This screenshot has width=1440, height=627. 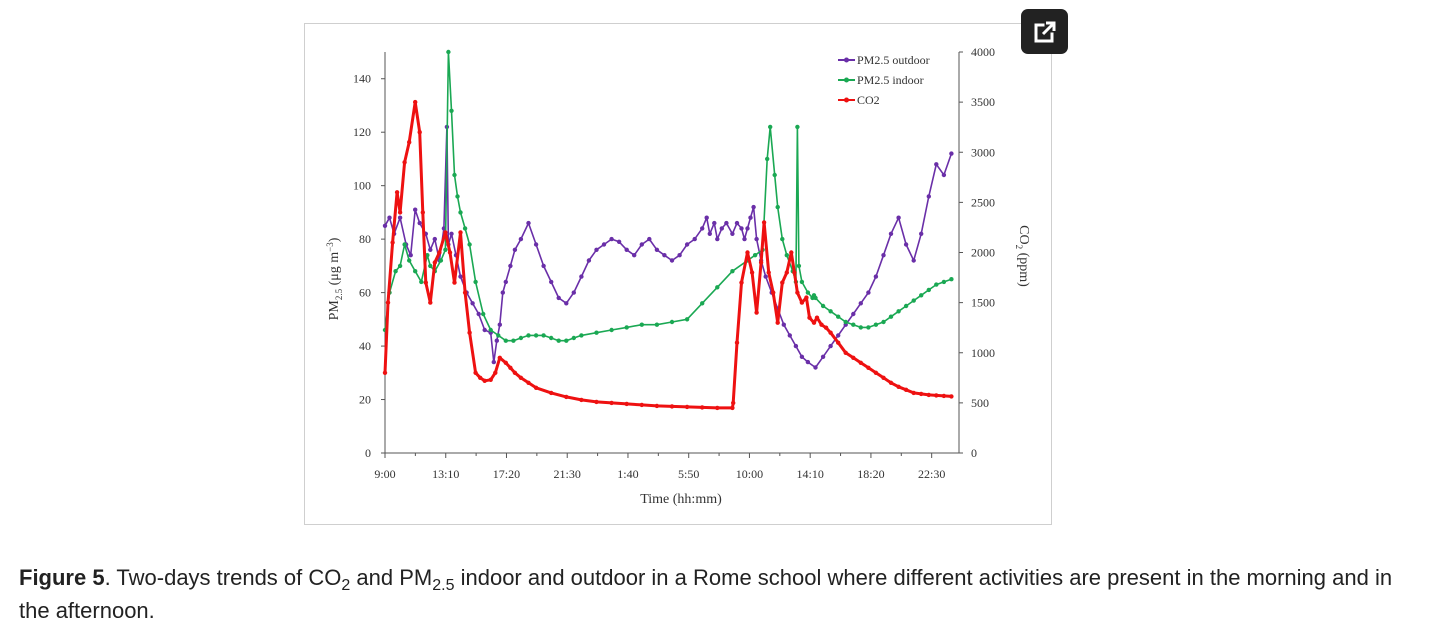 I want to click on legend-label: CO2, so click(x=868, y=100).